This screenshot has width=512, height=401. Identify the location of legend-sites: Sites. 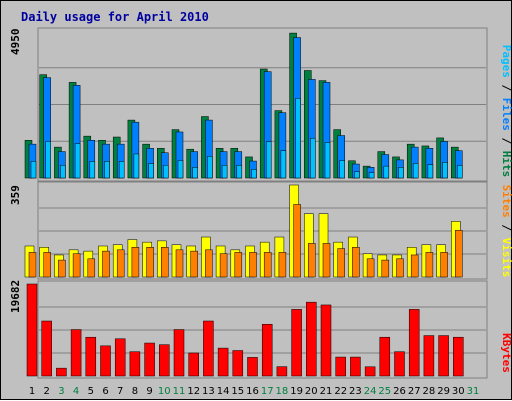
(506, 201).